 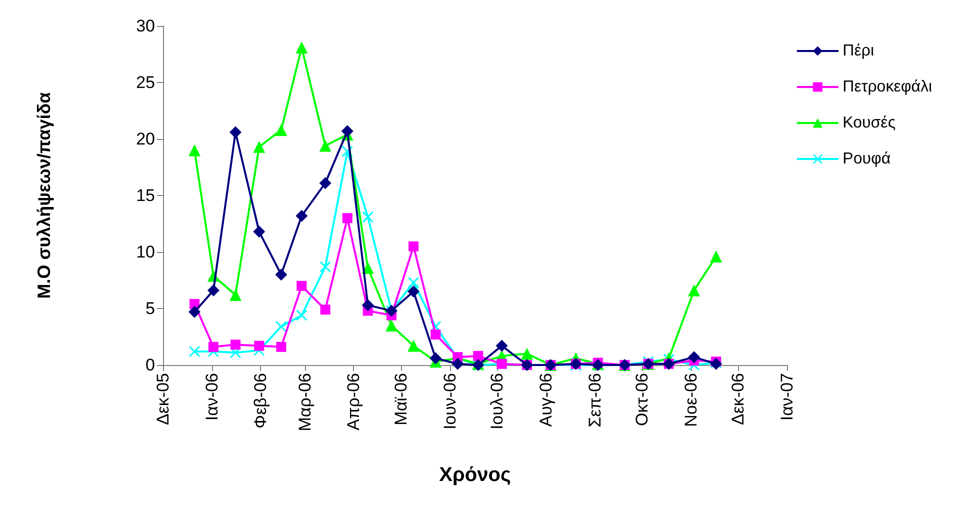 What do you see at coordinates (145, 139) in the screenshot?
I see `y-tick-label: 20` at bounding box center [145, 139].